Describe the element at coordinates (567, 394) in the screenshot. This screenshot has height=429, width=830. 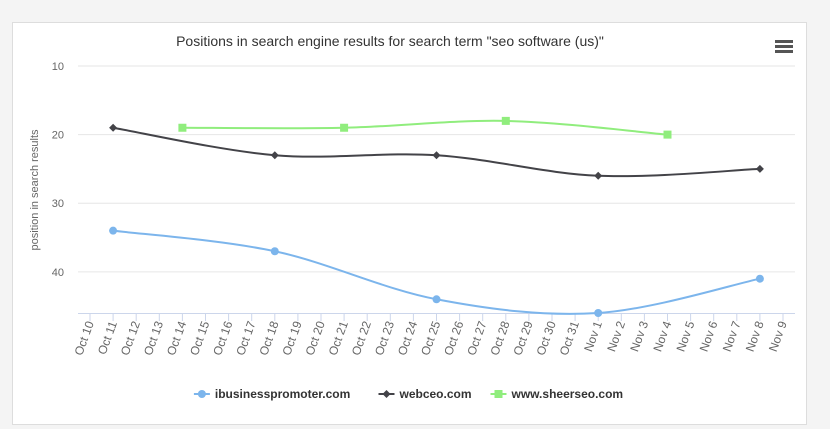
I see `legend-label: www.sheerseo.com` at that location.